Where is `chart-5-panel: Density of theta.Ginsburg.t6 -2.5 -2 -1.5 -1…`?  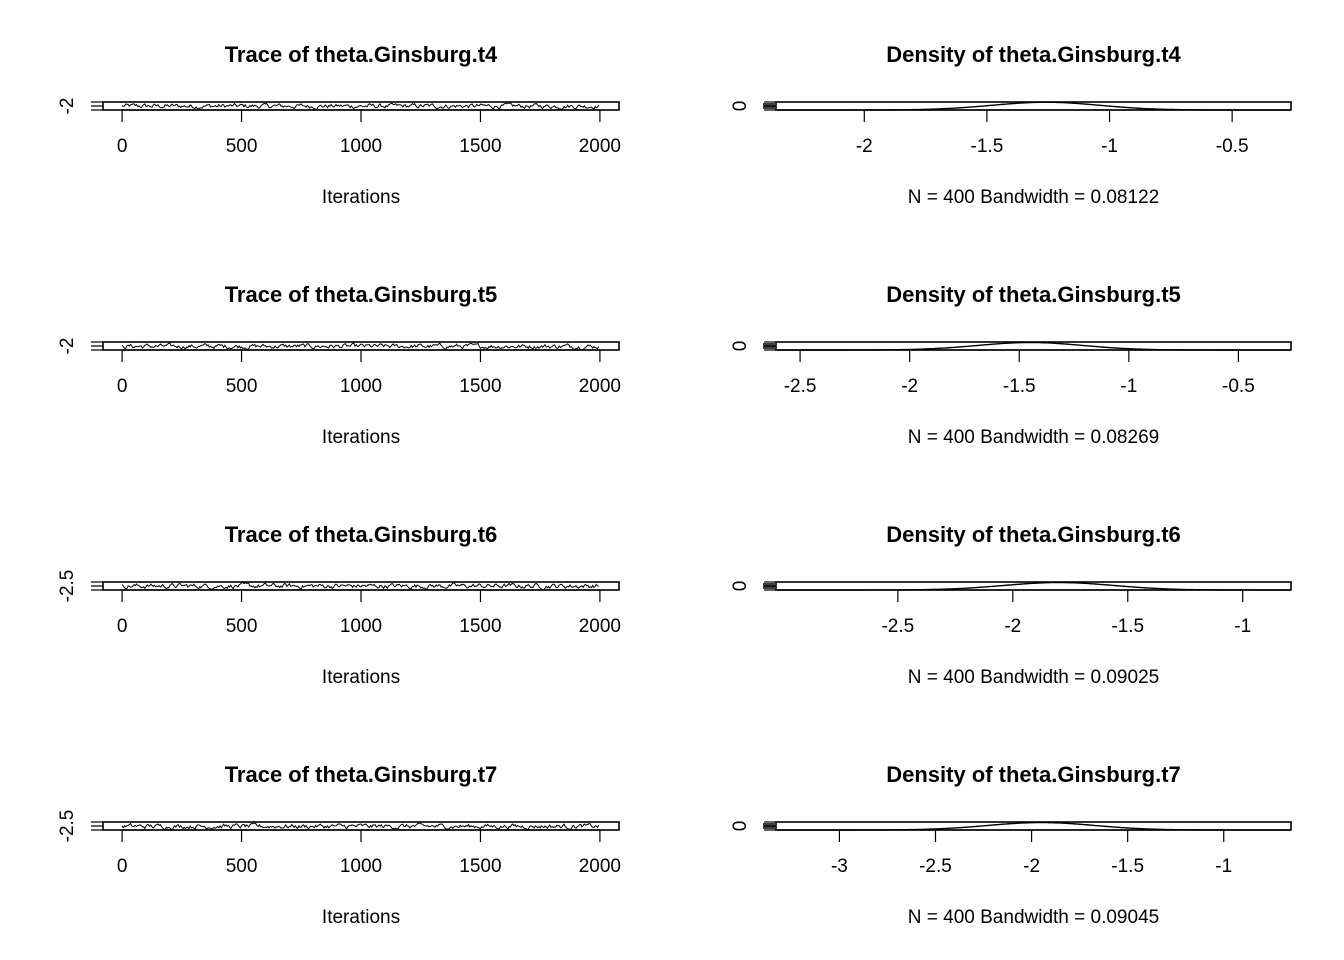
chart-5-panel: Density of theta.Ginsburg.t6 -2.5 -2 -1.5 -1… is located at coordinates (1011, 605).